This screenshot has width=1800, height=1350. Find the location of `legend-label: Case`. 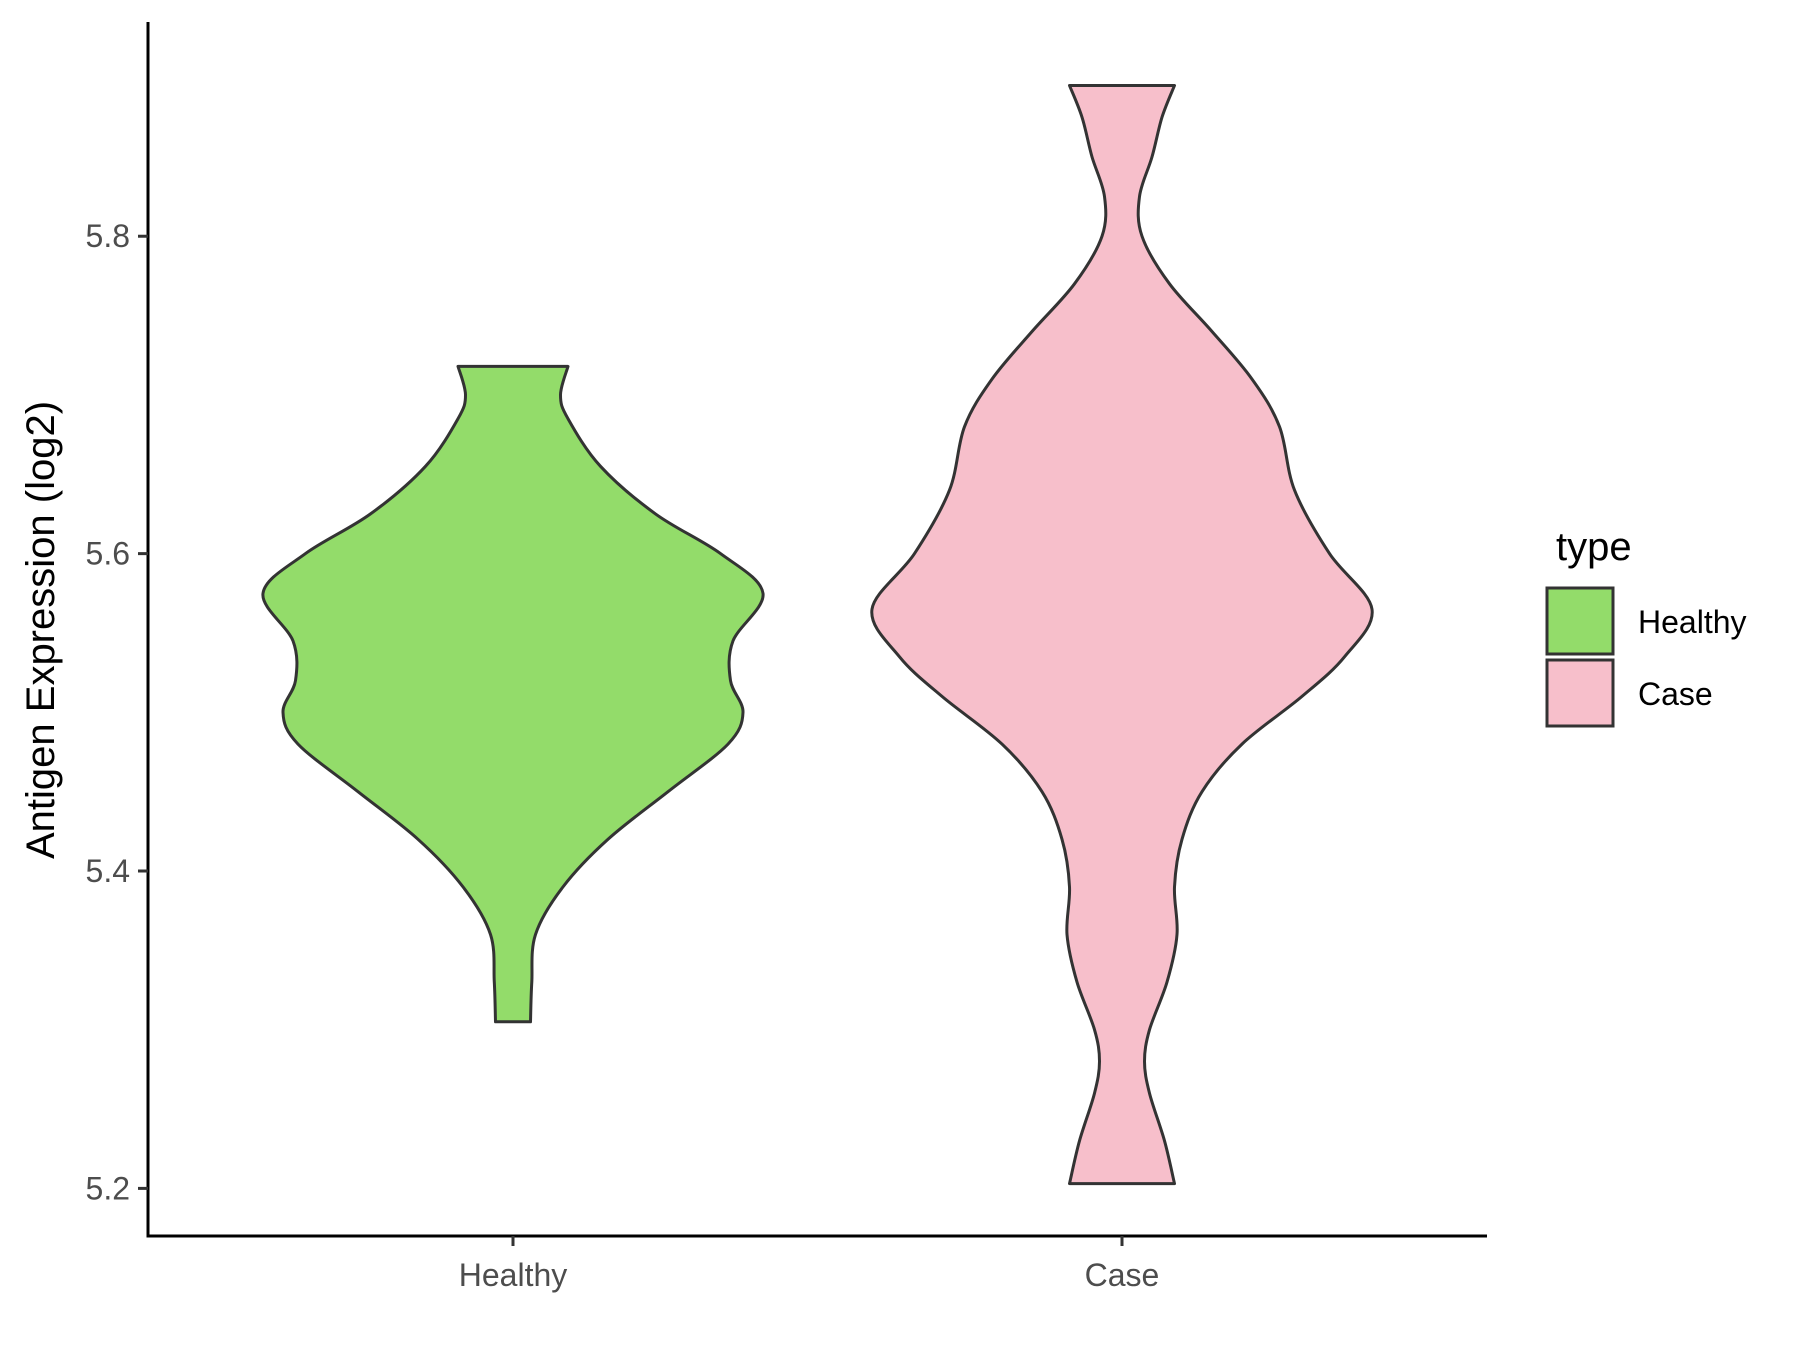

legend-label: Case is located at coordinates (1675, 694).